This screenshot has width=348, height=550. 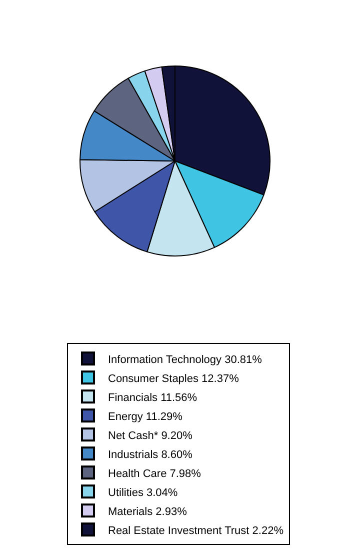 I want to click on legend-label: Financials 11.56%, so click(x=153, y=398).